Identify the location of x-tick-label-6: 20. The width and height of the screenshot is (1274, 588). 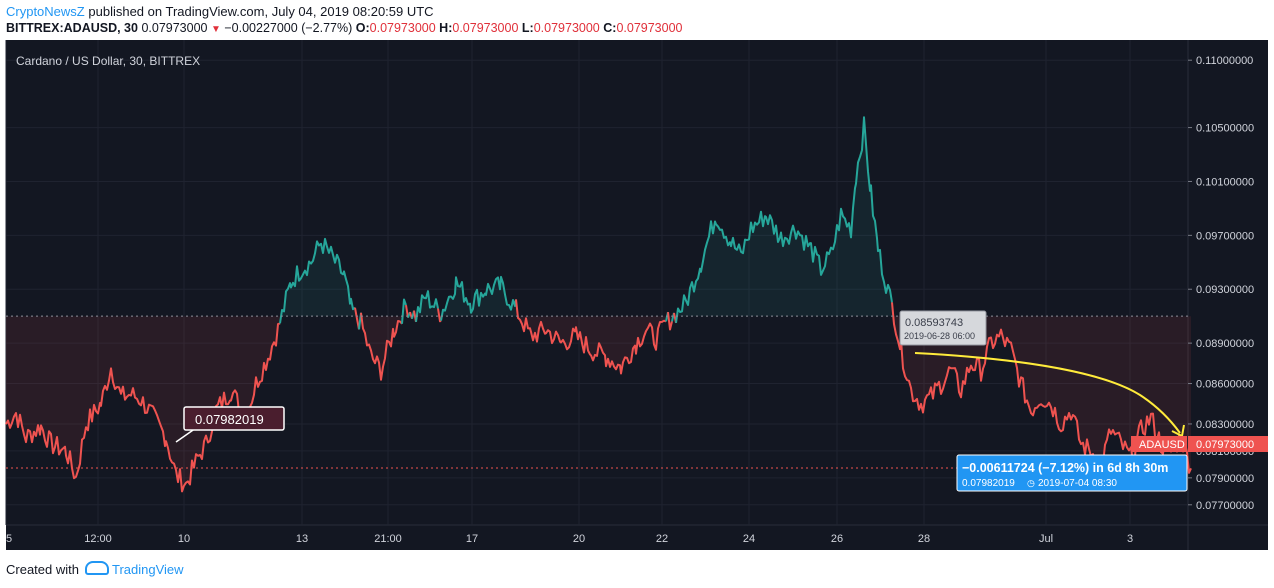
(579, 539).